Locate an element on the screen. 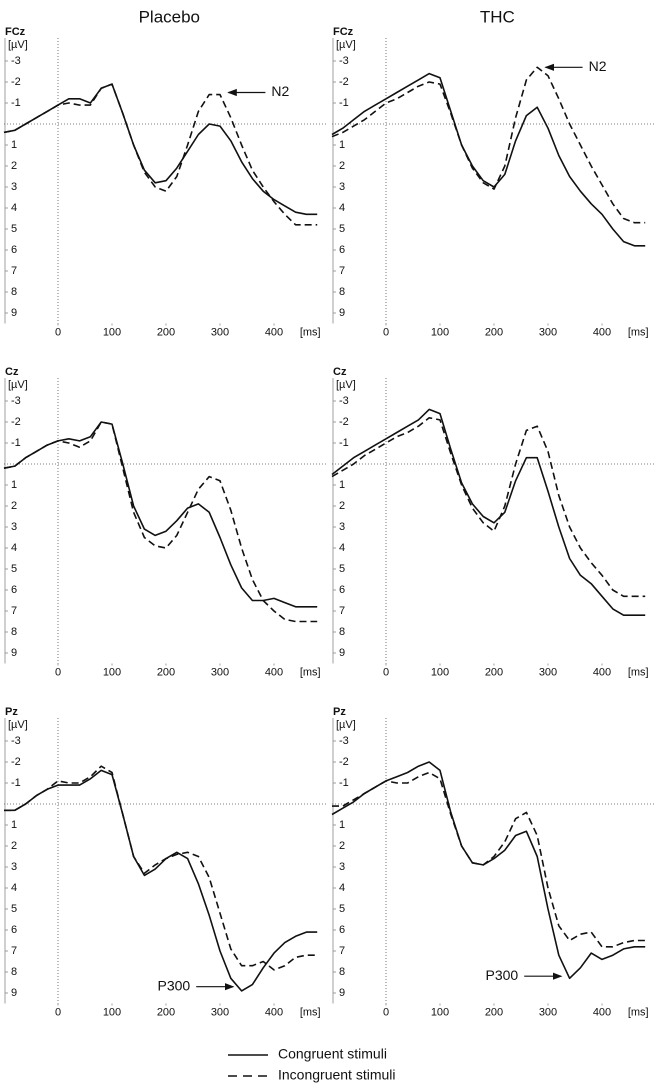 The image size is (656, 1090). legend-label: Congruent stimuli is located at coordinates (332, 1054).